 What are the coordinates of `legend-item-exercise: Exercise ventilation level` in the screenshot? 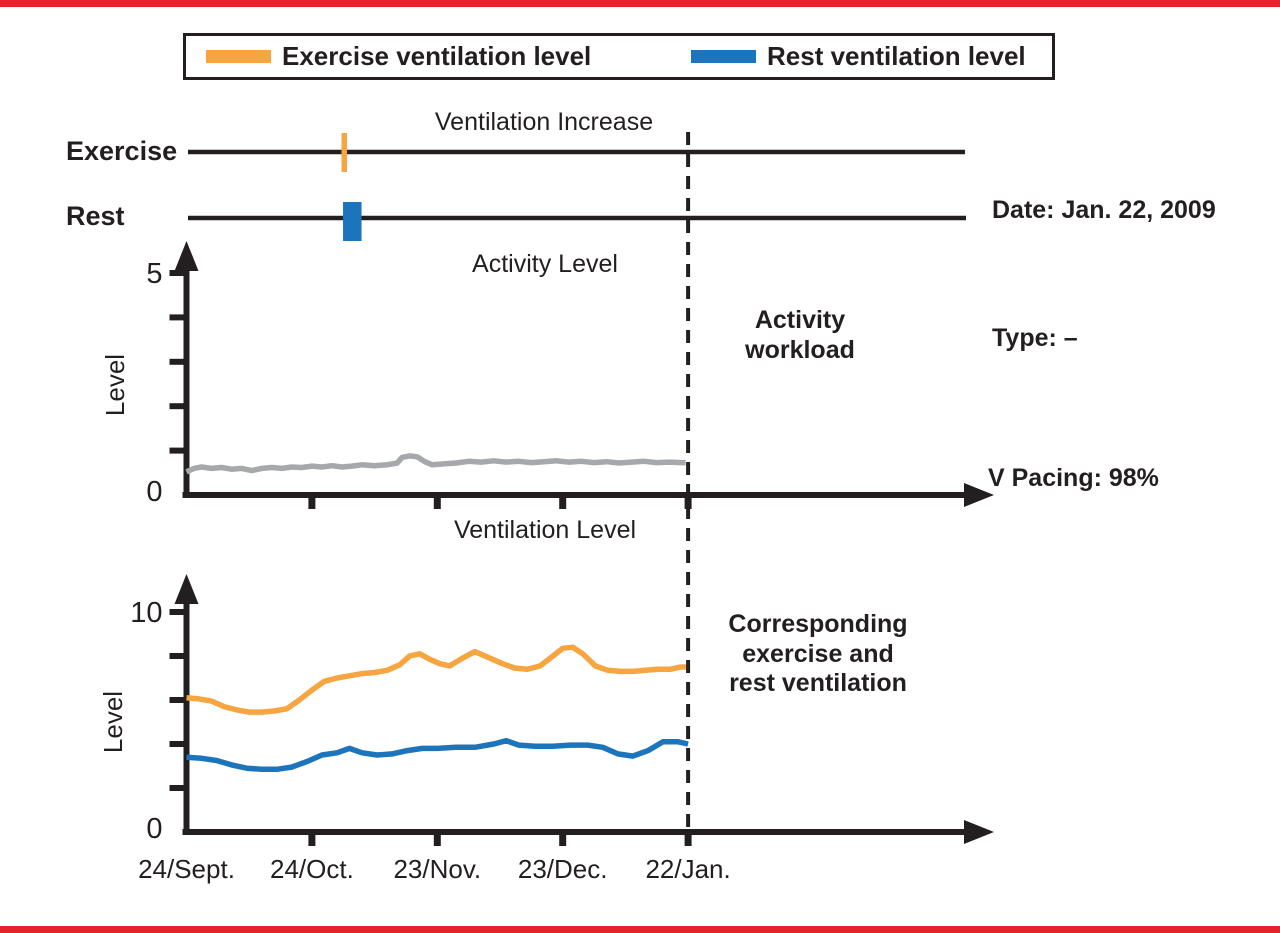 It's located at (398, 56).